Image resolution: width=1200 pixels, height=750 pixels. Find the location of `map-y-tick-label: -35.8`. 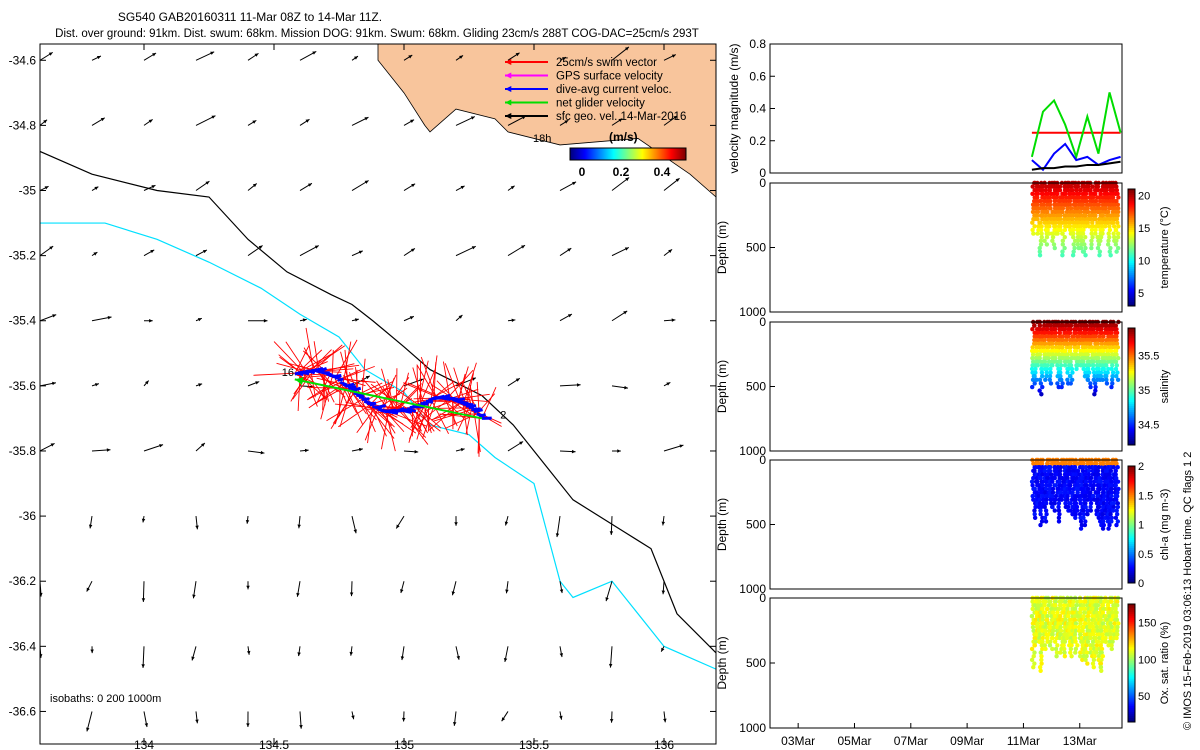

map-y-tick-label: -35.8 is located at coordinates (23, 451).